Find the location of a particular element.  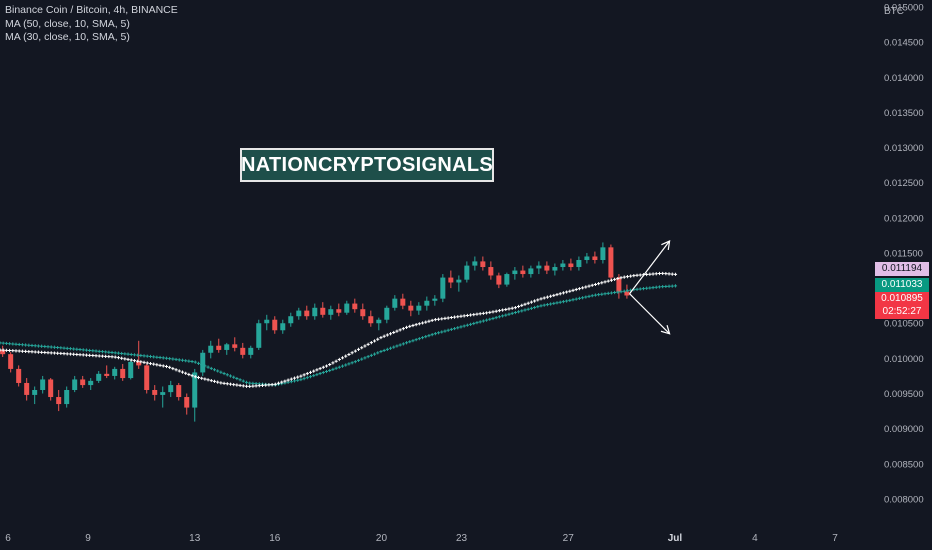

watermark-banner: NATIONCRYPTOSIGNALS is located at coordinates (367, 165).